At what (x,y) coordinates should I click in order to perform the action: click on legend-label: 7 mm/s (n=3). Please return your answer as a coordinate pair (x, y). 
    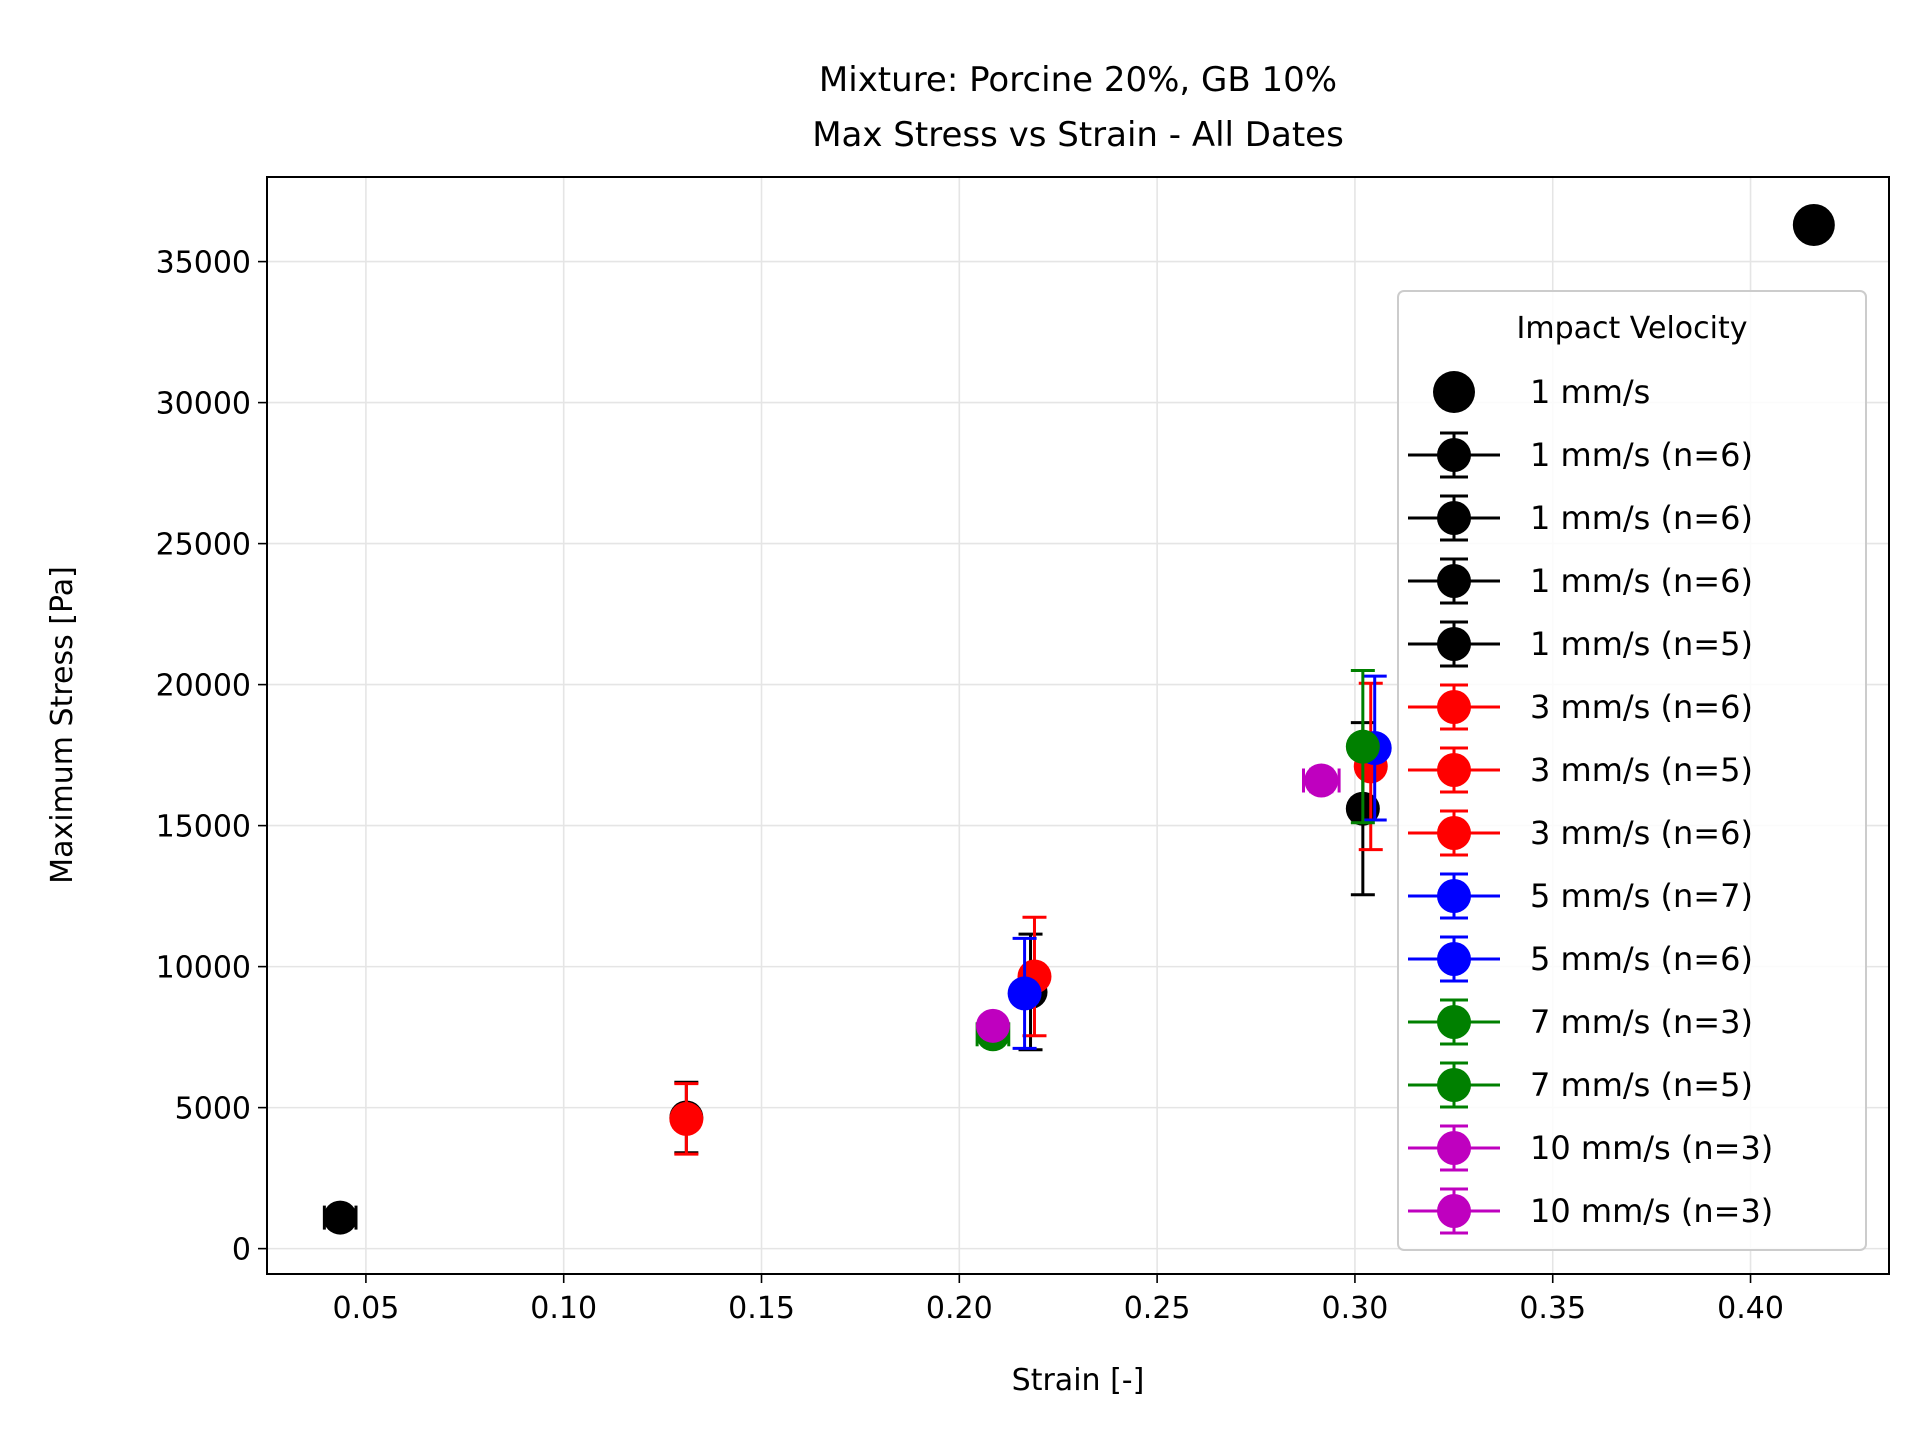
    Looking at the image, I should click on (1641, 1022).